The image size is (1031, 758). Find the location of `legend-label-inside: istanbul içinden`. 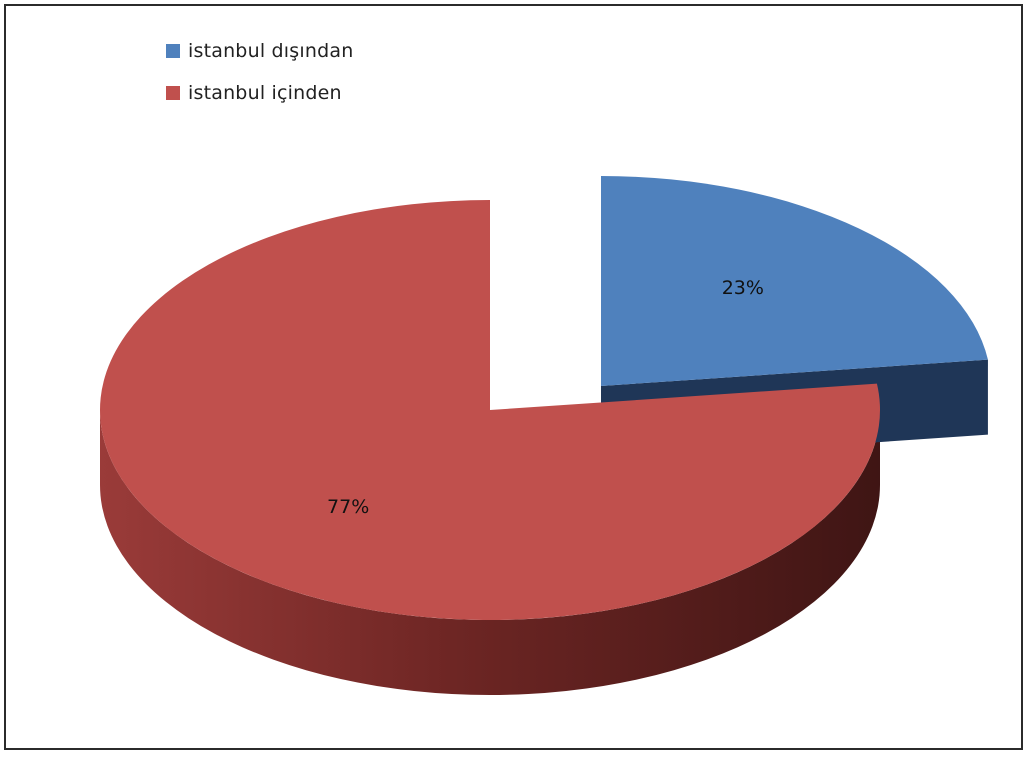

legend-label-inside: istanbul içinden is located at coordinates (265, 93).